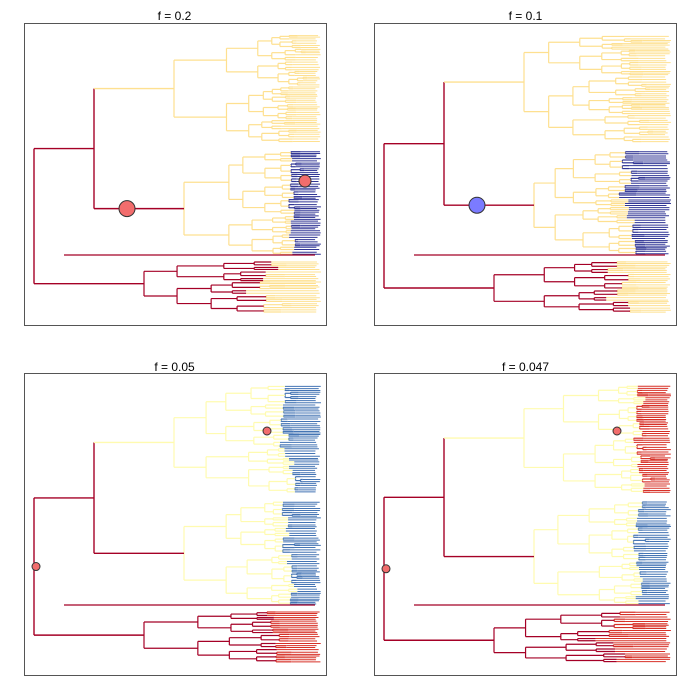  What do you see at coordinates (525, 367) in the screenshot?
I see `panel-title-4: f = 0.047` at bounding box center [525, 367].